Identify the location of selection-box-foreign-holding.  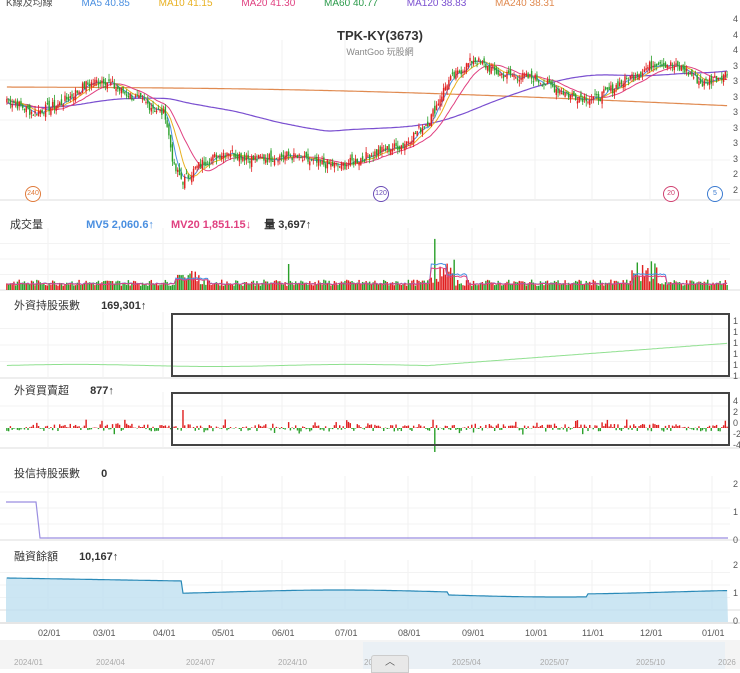
(450, 345).